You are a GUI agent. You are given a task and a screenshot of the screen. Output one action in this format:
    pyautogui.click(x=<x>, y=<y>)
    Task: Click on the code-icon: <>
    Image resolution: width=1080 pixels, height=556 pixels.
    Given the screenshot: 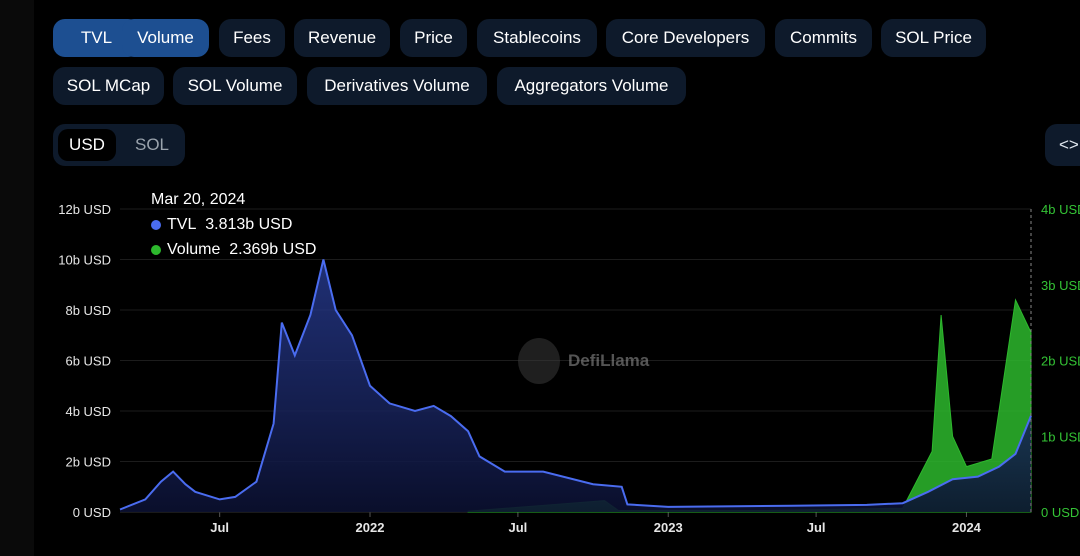 What is the action you would take?
    pyautogui.click(x=1062, y=145)
    